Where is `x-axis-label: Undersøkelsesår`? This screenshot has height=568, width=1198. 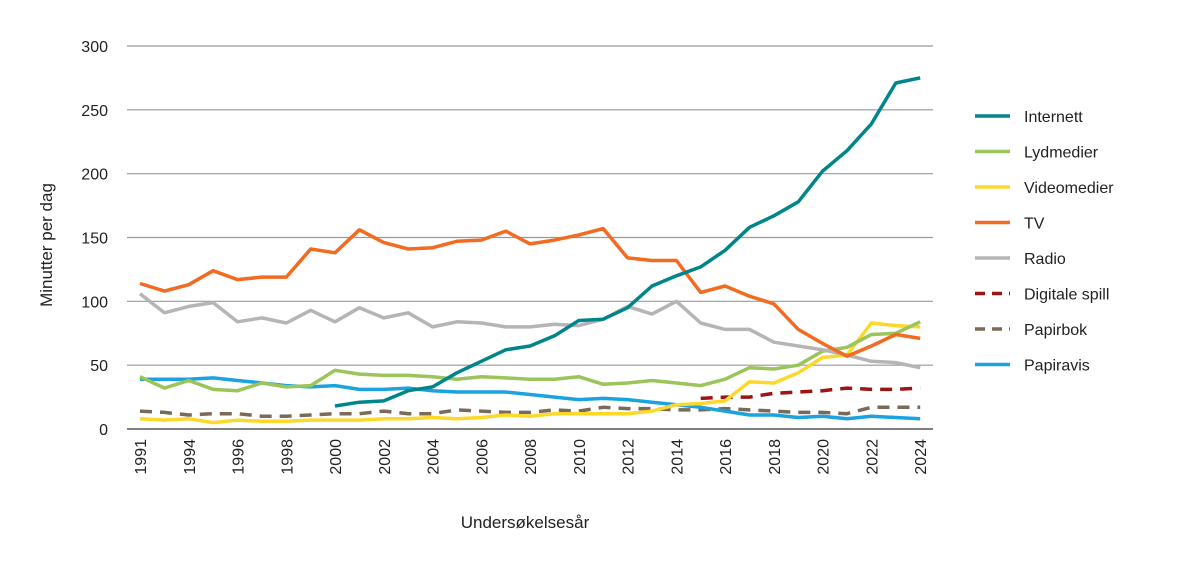 x-axis-label: Undersøkelsesår is located at coordinates (525, 522).